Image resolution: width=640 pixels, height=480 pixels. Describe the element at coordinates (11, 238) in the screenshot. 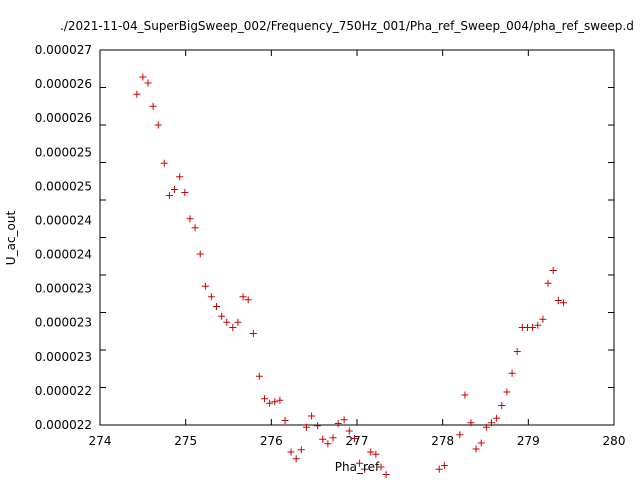

I see `y-axis-label: U_ac_out` at that location.